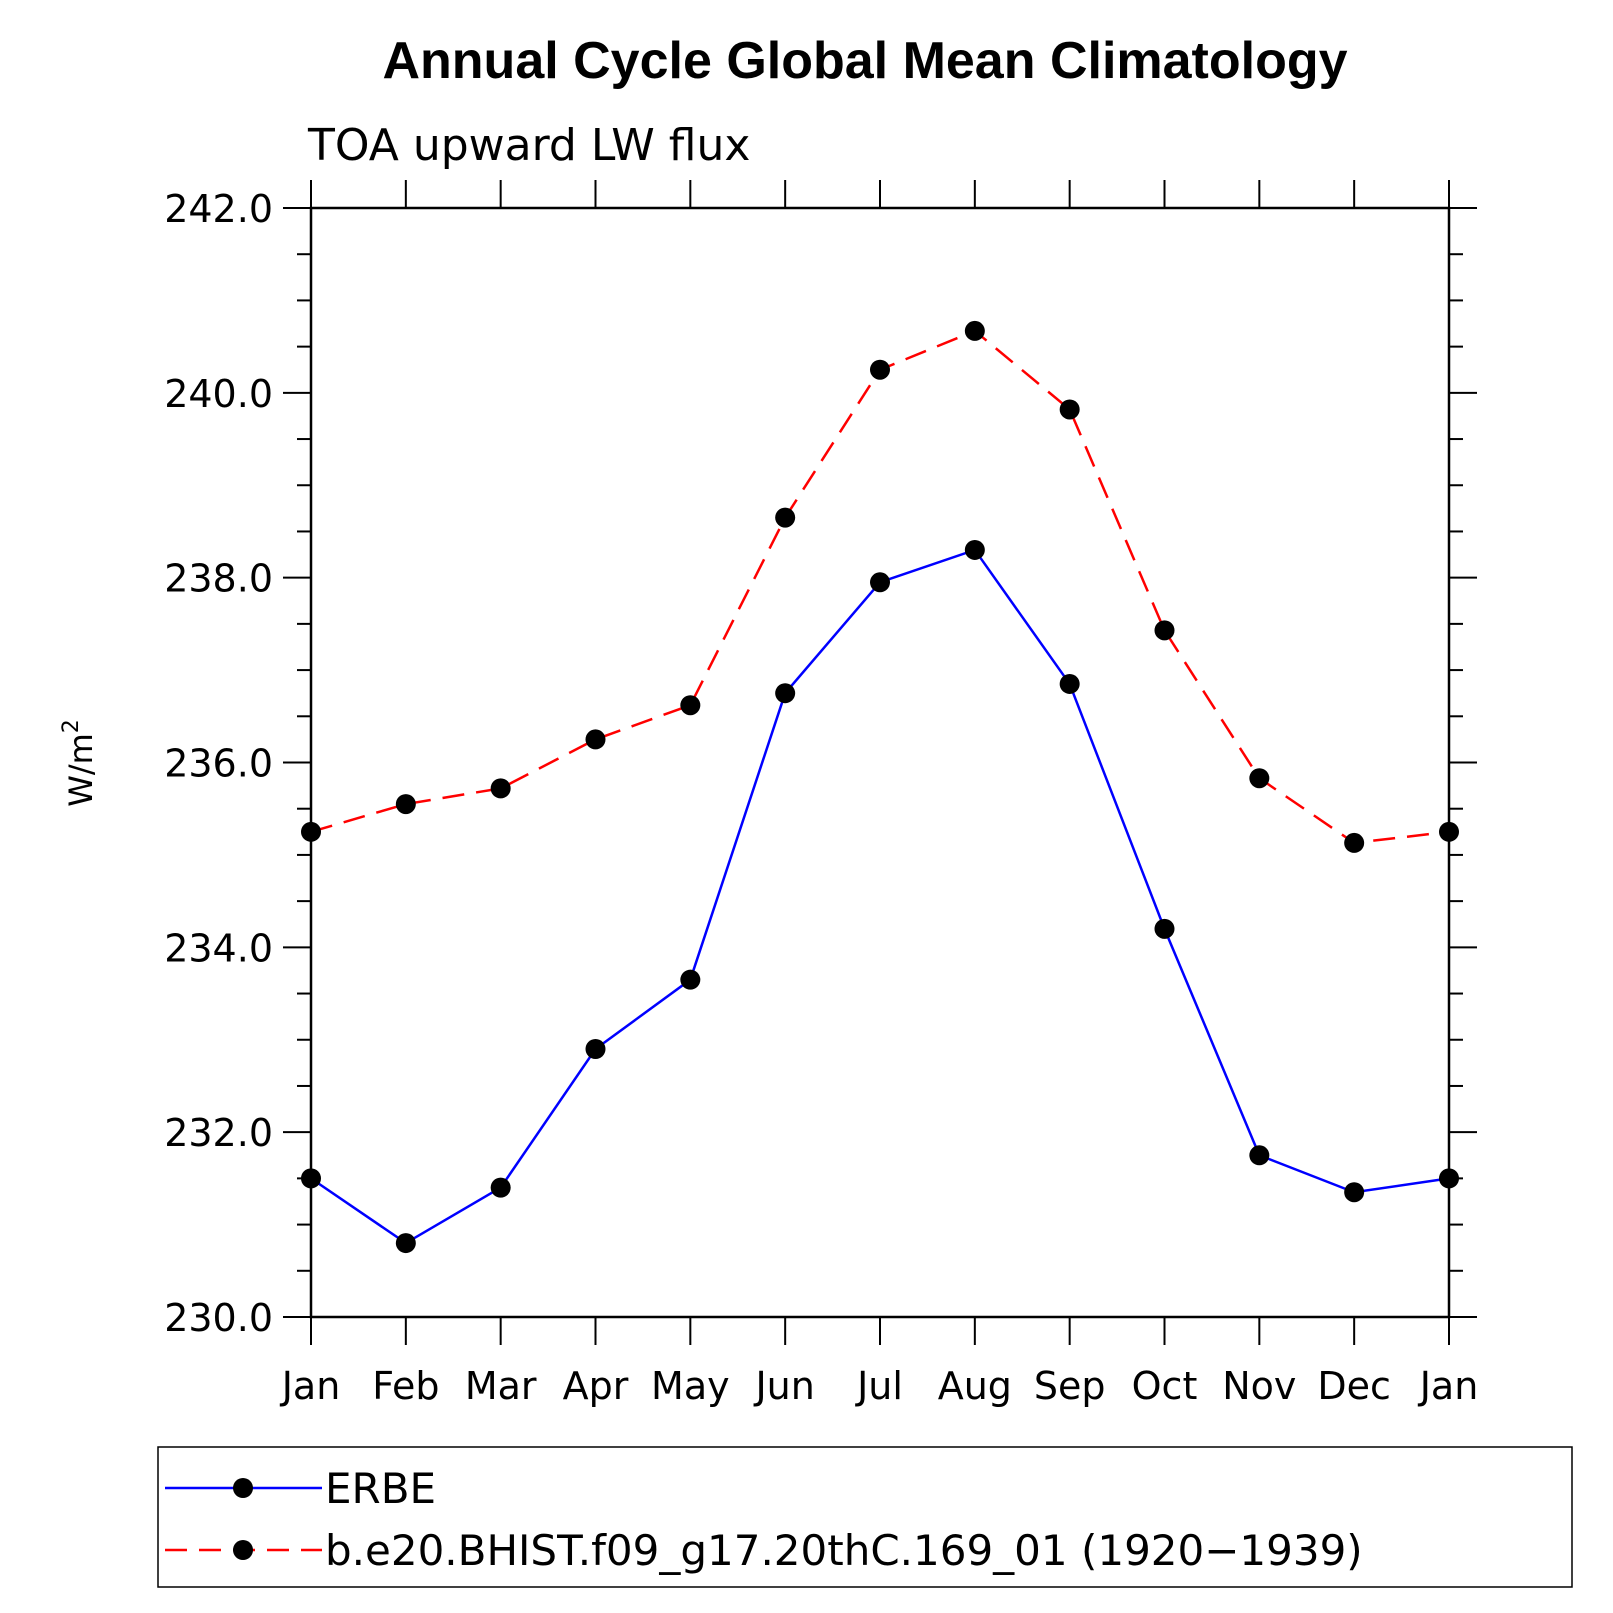 The image size is (1613, 1613). What do you see at coordinates (405, 1386) in the screenshot?
I see `x-tick-label: Feb` at bounding box center [405, 1386].